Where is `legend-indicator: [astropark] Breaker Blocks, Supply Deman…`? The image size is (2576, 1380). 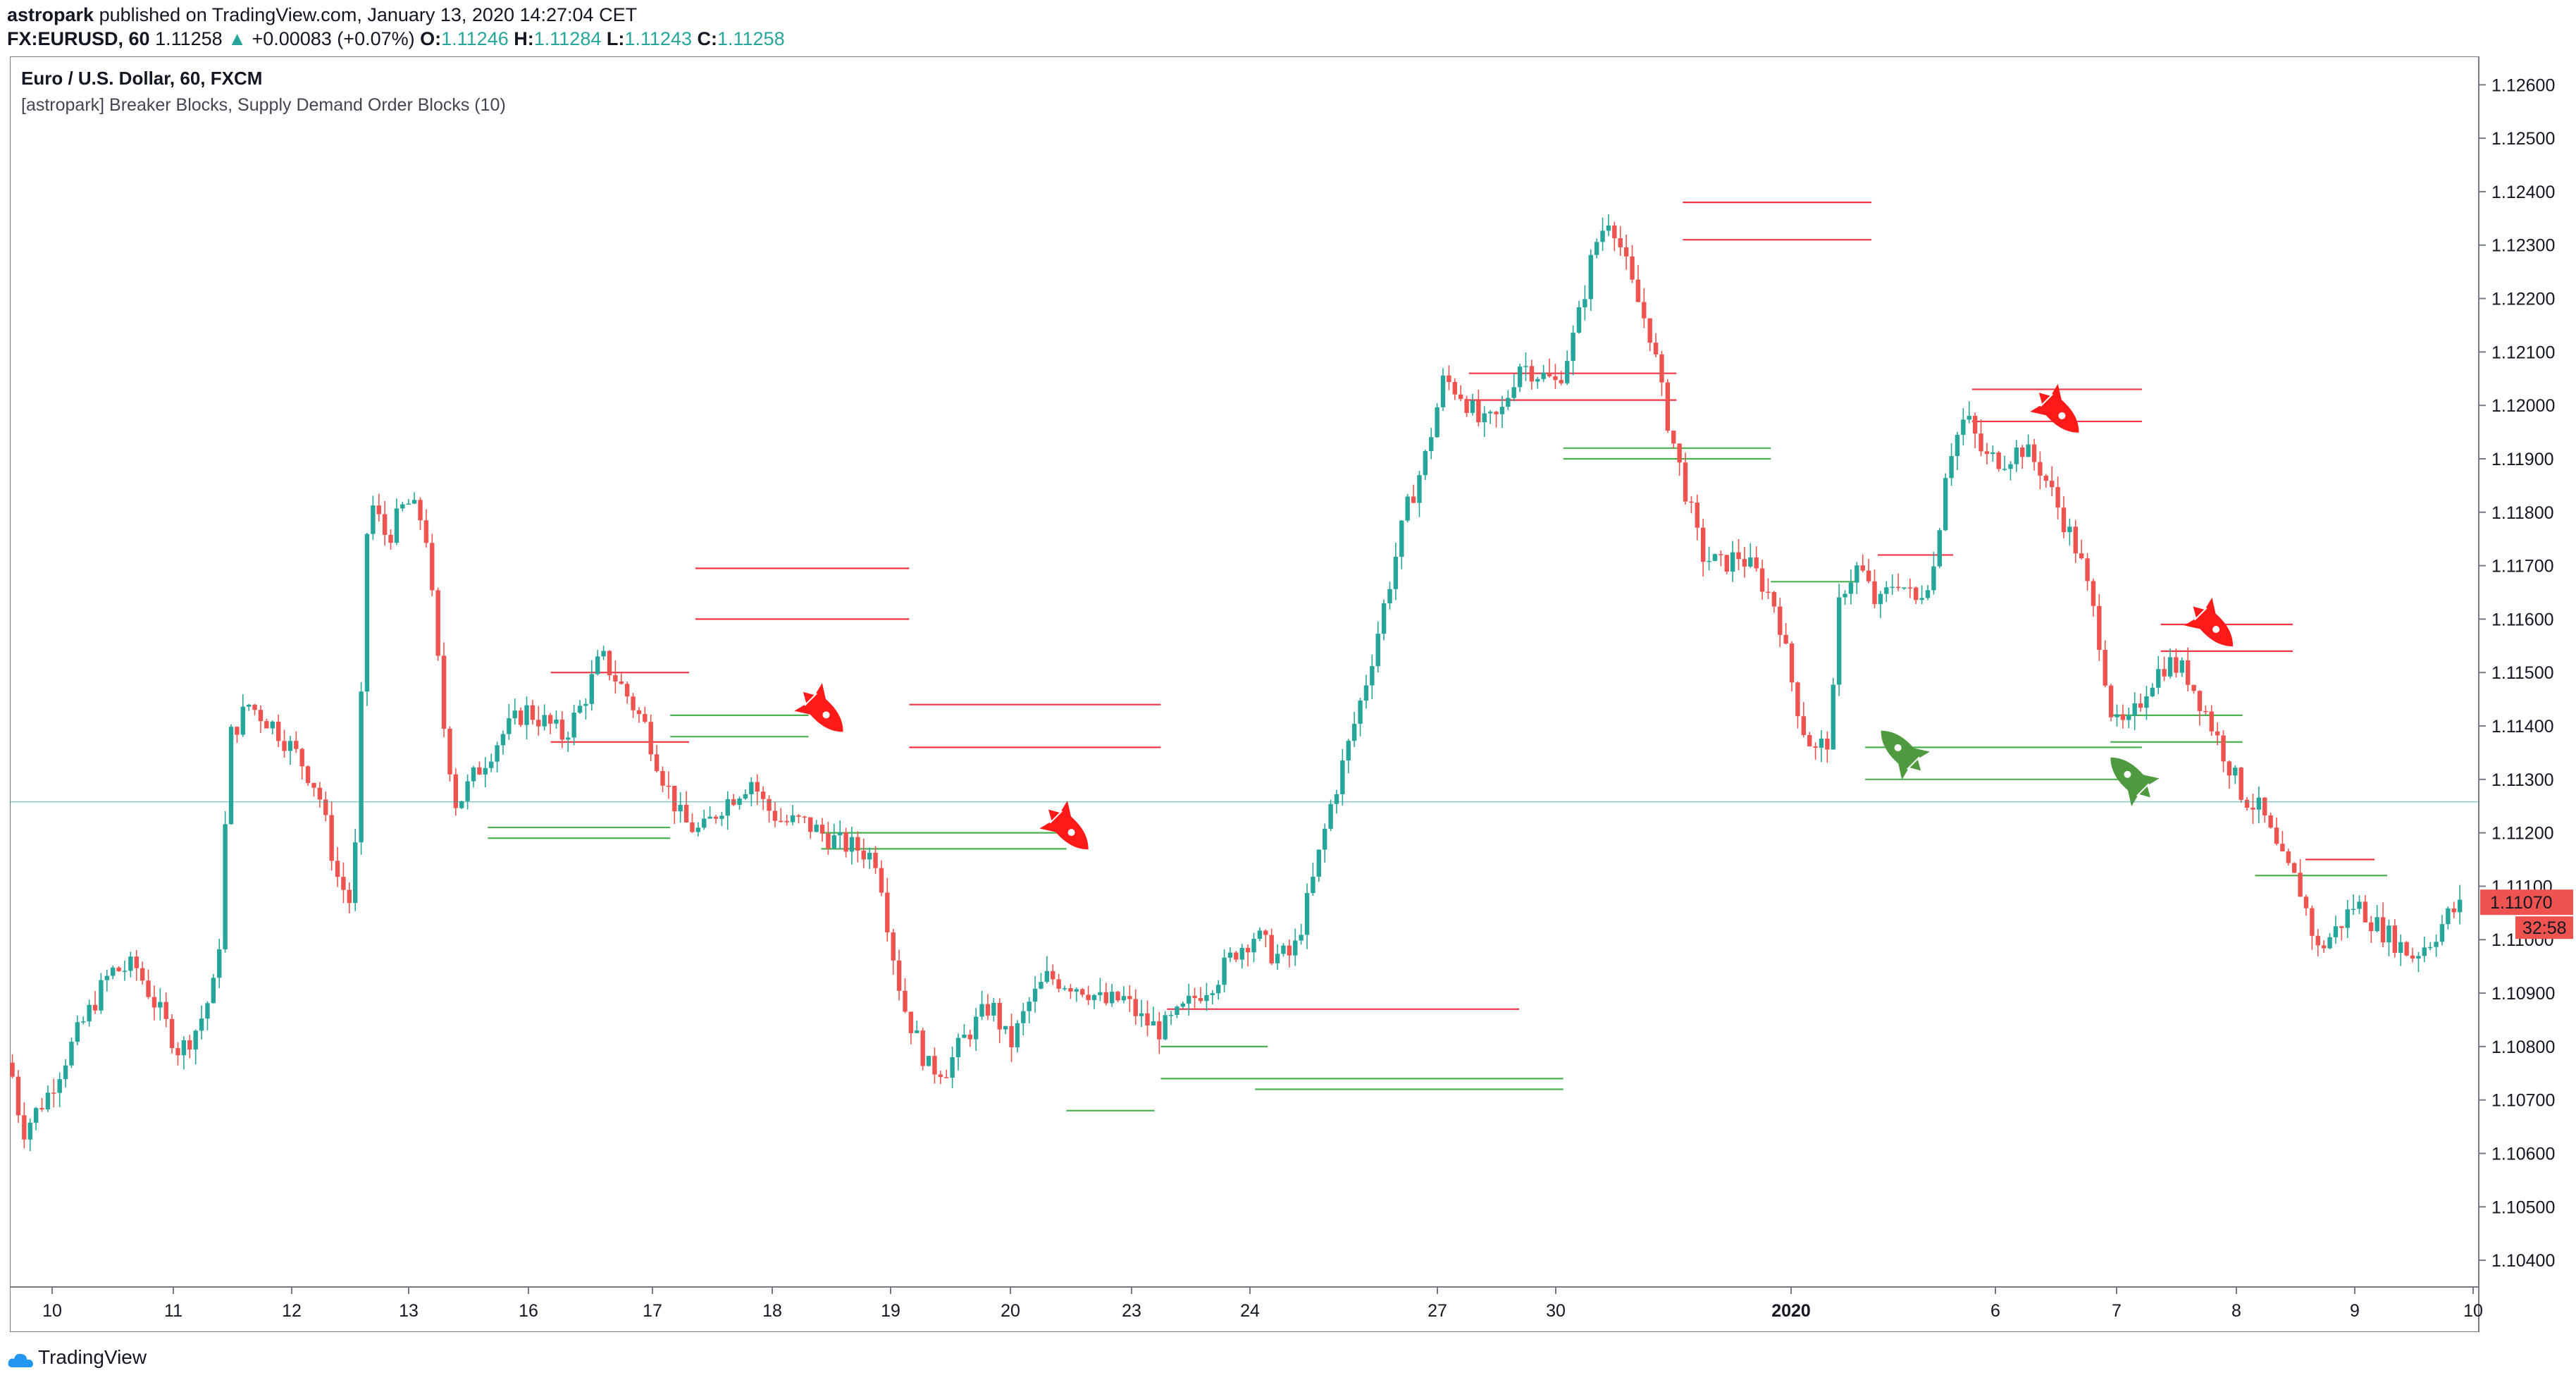 legend-indicator: [astropark] Breaker Blocks, Supply Deman… is located at coordinates (263, 105).